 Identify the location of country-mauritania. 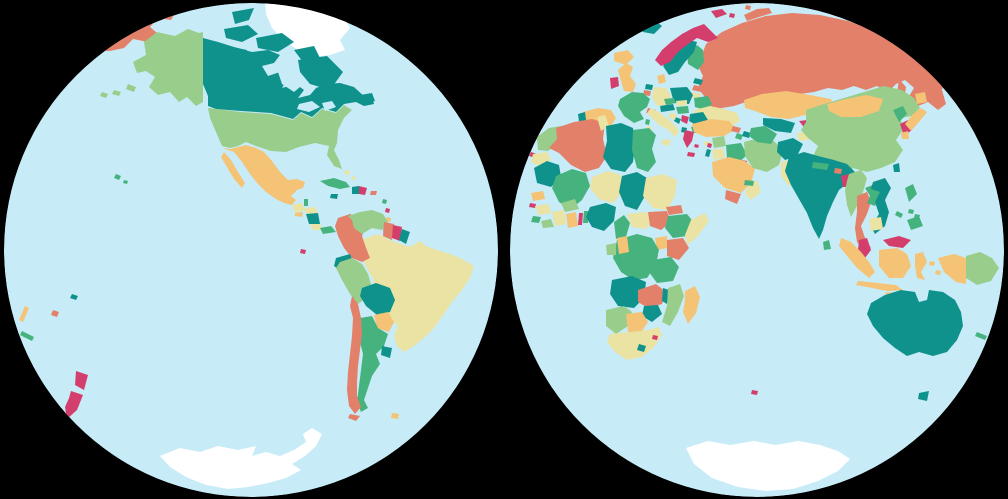
(547, 174).